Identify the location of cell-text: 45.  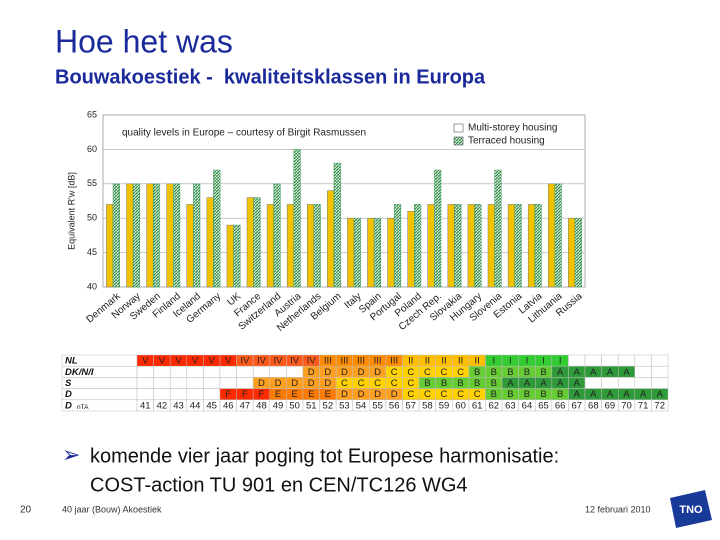
(211, 405).